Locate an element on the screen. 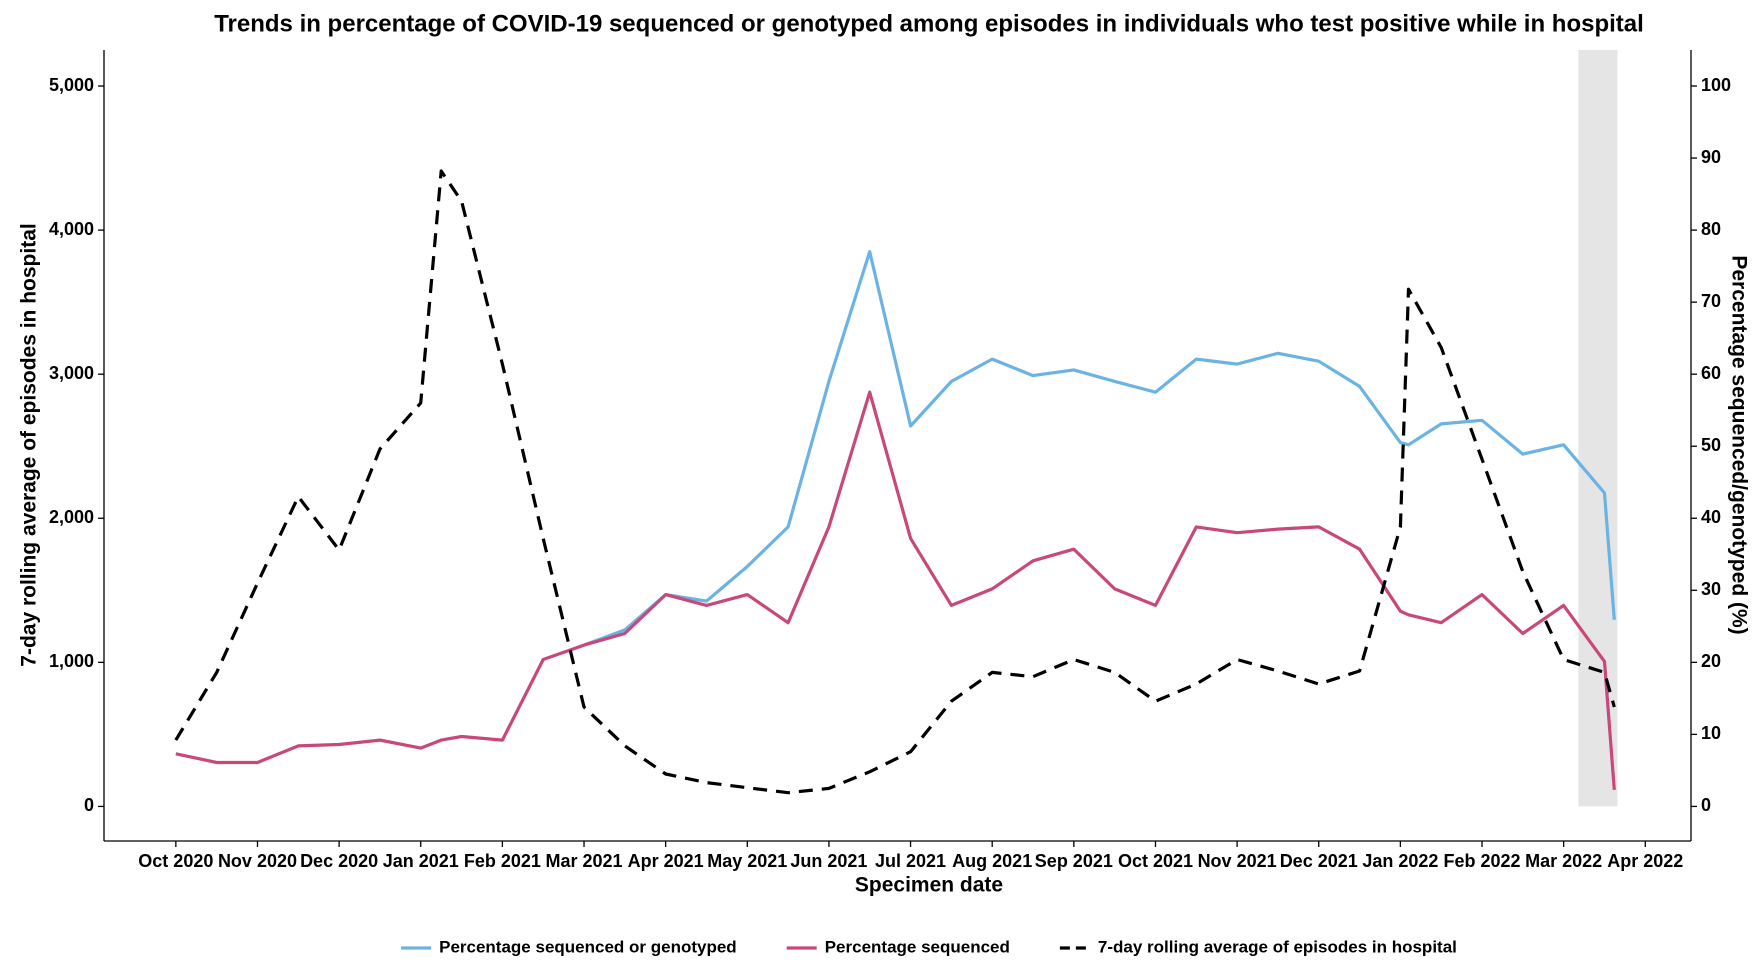 The width and height of the screenshot is (1758, 960). y-tick-label: 5,000 is located at coordinates (71, 85).